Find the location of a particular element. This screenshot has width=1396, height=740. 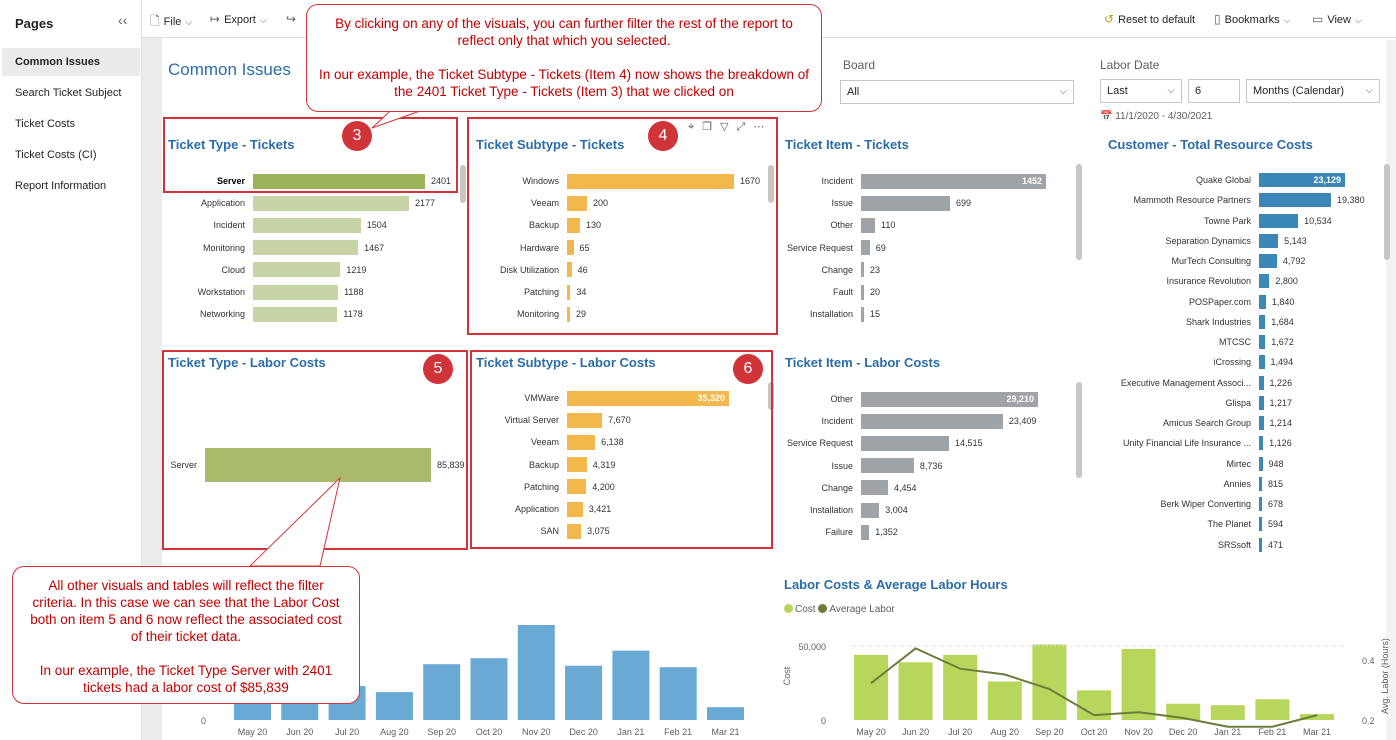

board-dropdown: All ⌵ is located at coordinates (957, 92).